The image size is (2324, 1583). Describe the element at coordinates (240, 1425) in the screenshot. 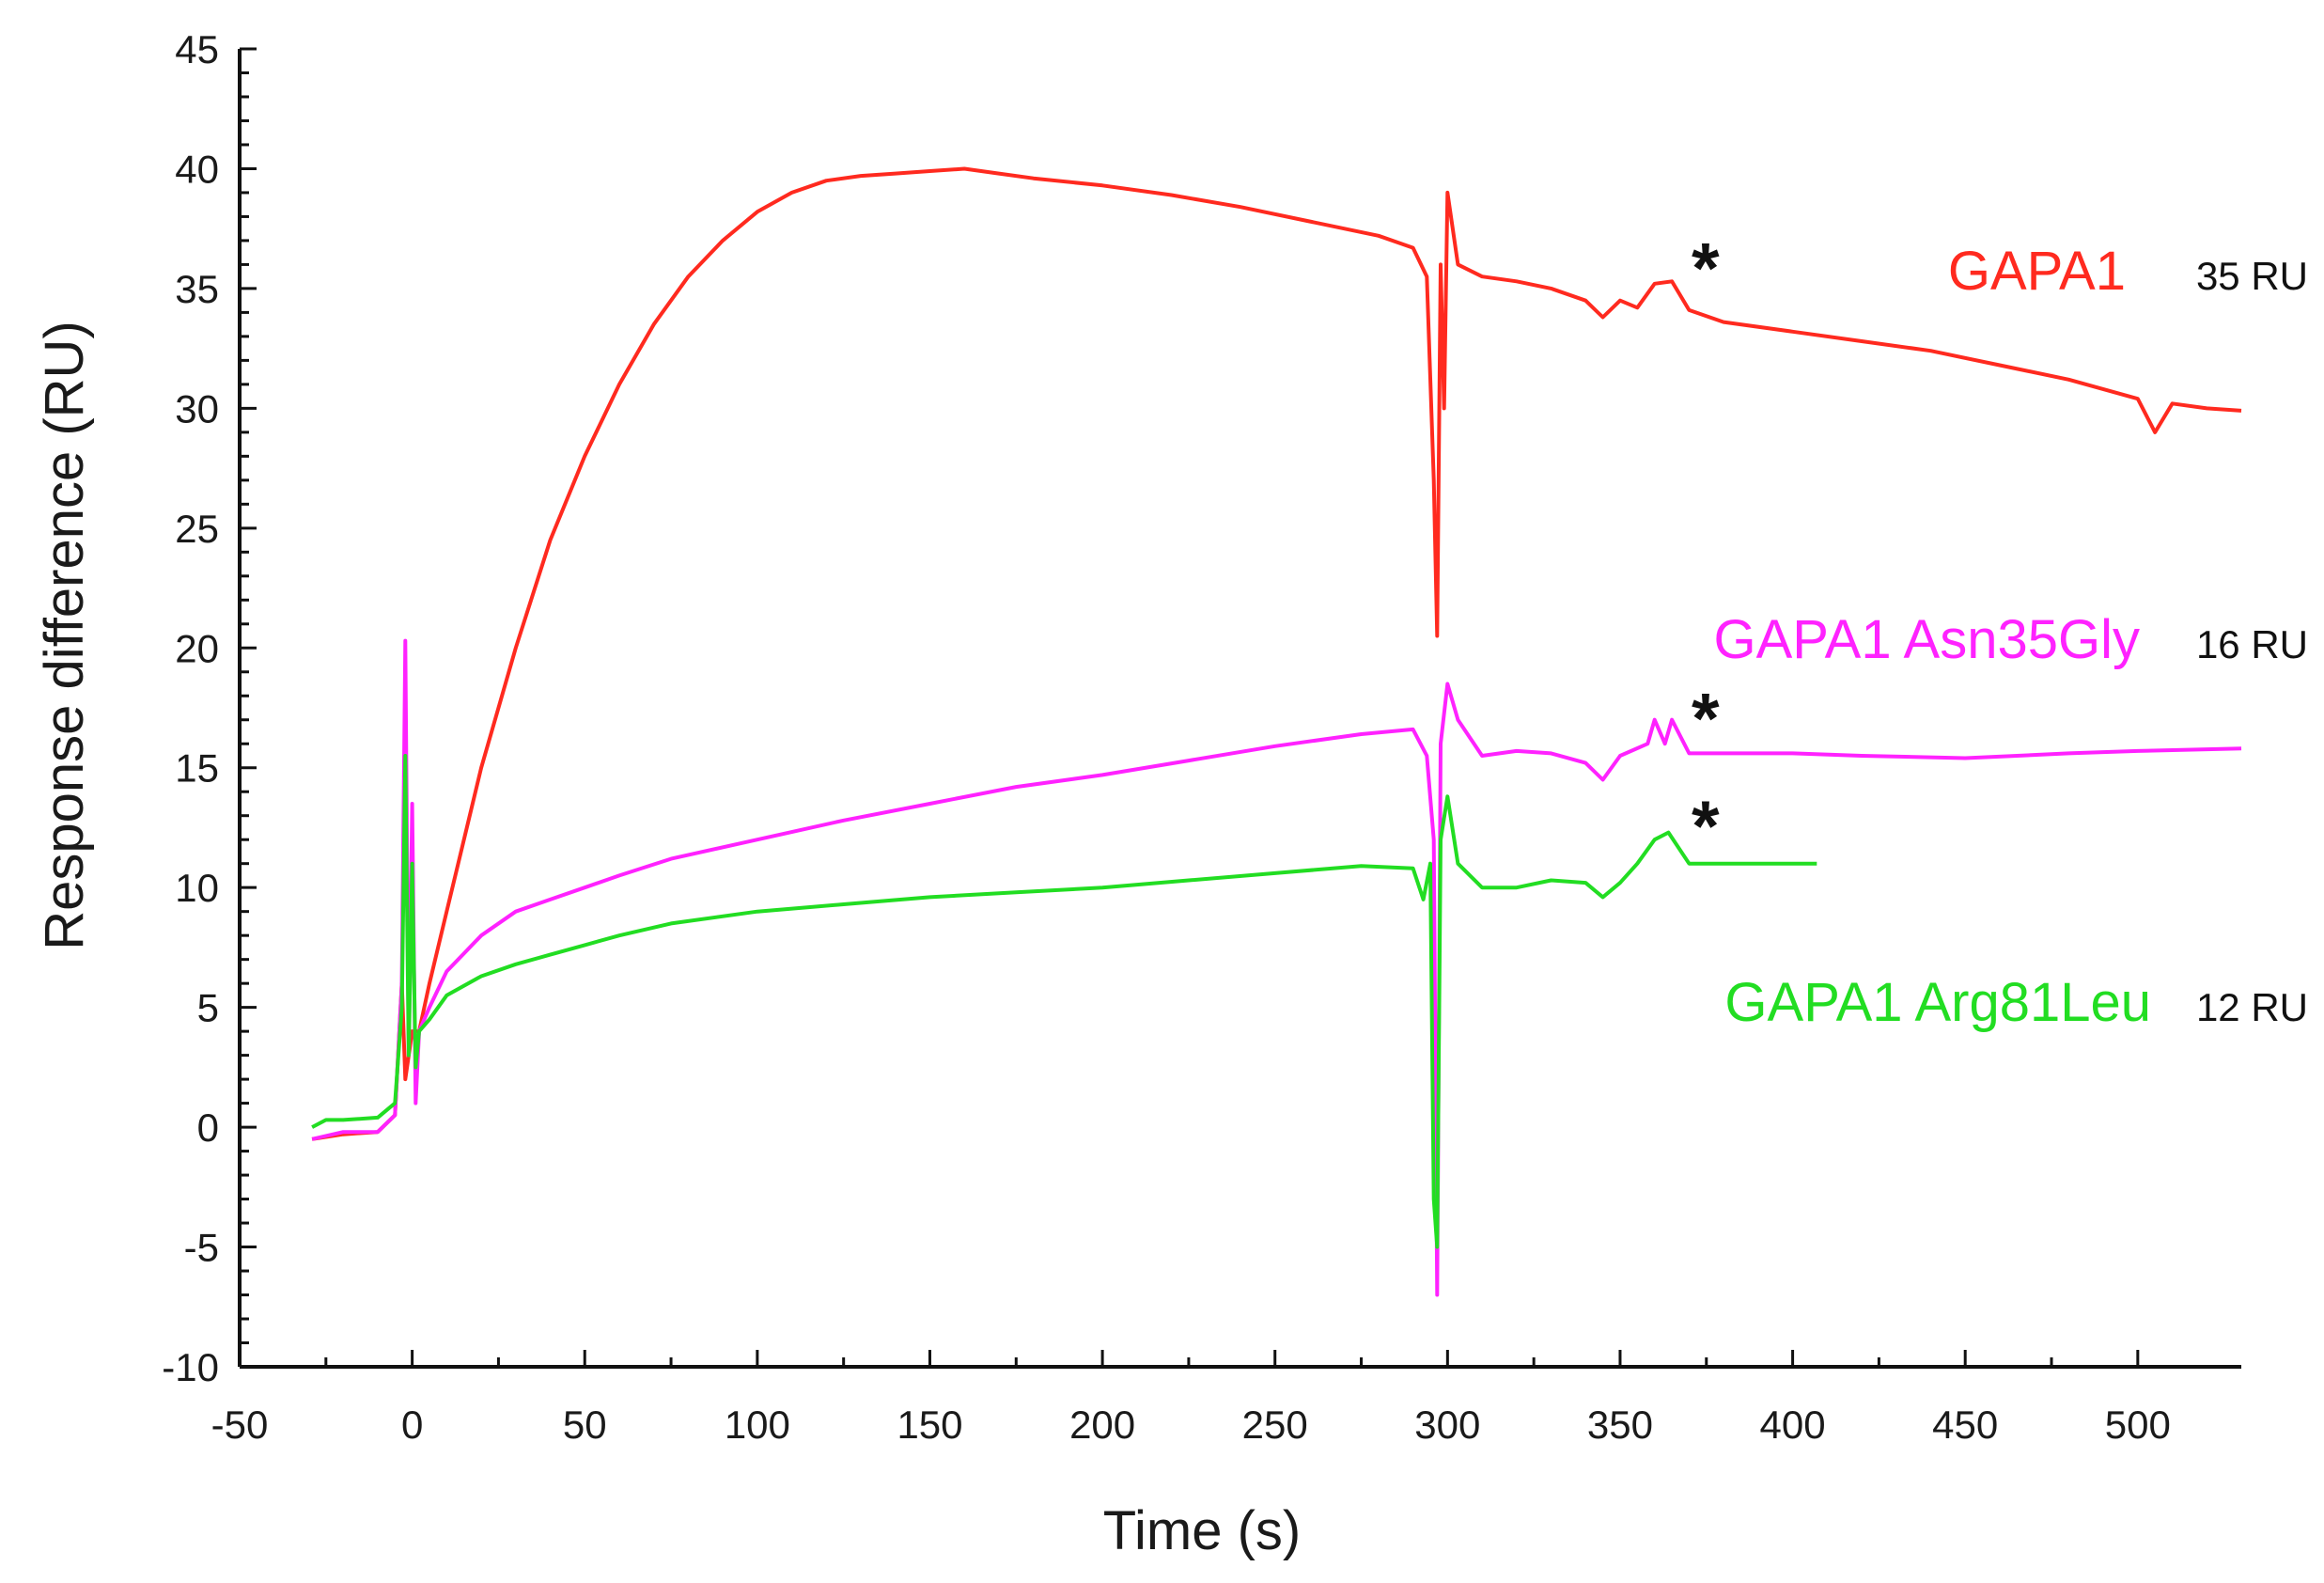

I see `x-tick-label: -50` at that location.